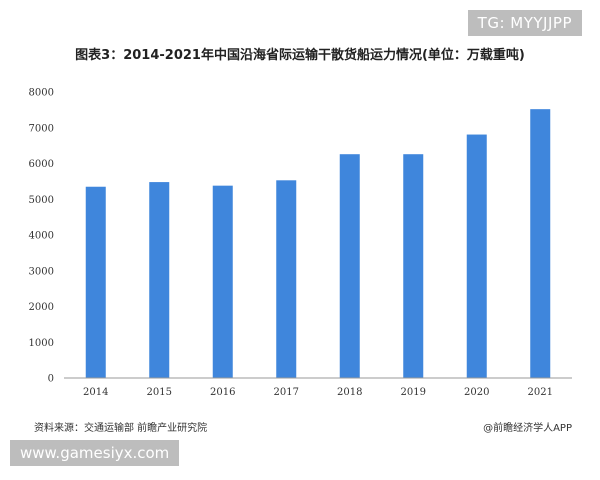  I want to click on credit-note: @前瞻经济学人APP, so click(527, 428).